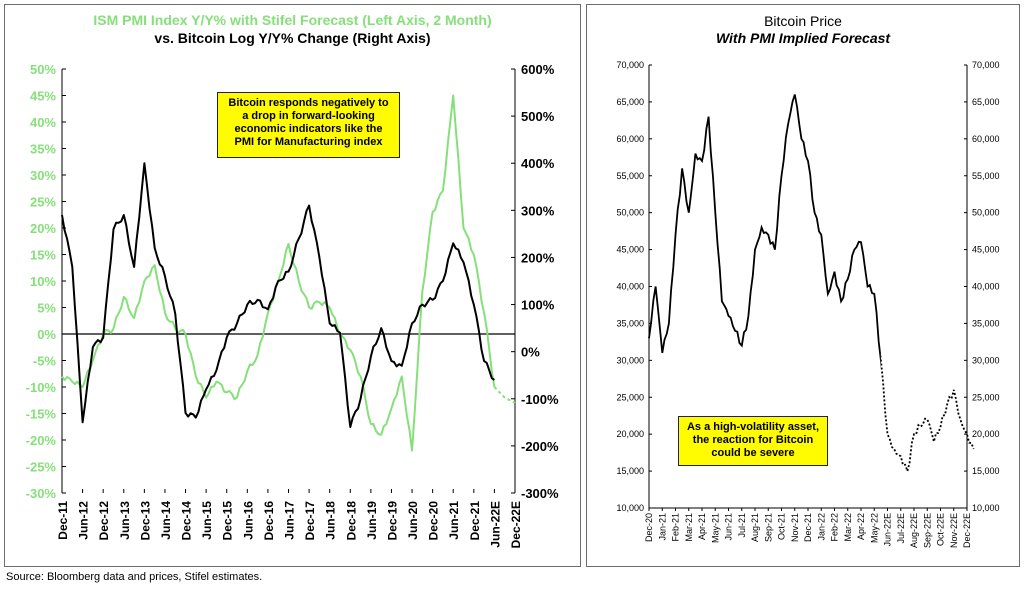 This screenshot has height=589, width=1024. Describe the element at coordinates (848, 527) in the screenshot. I see `x-tick-label: Mar-22` at that location.